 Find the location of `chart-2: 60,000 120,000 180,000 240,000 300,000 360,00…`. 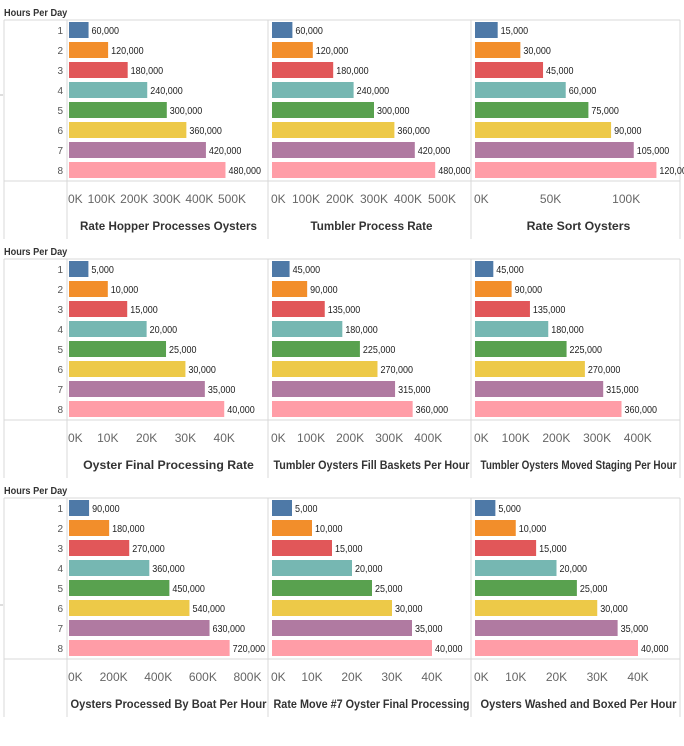

chart-2: 60,000 120,000 180,000 240,000 300,000 360,00… is located at coordinates (371, 127).